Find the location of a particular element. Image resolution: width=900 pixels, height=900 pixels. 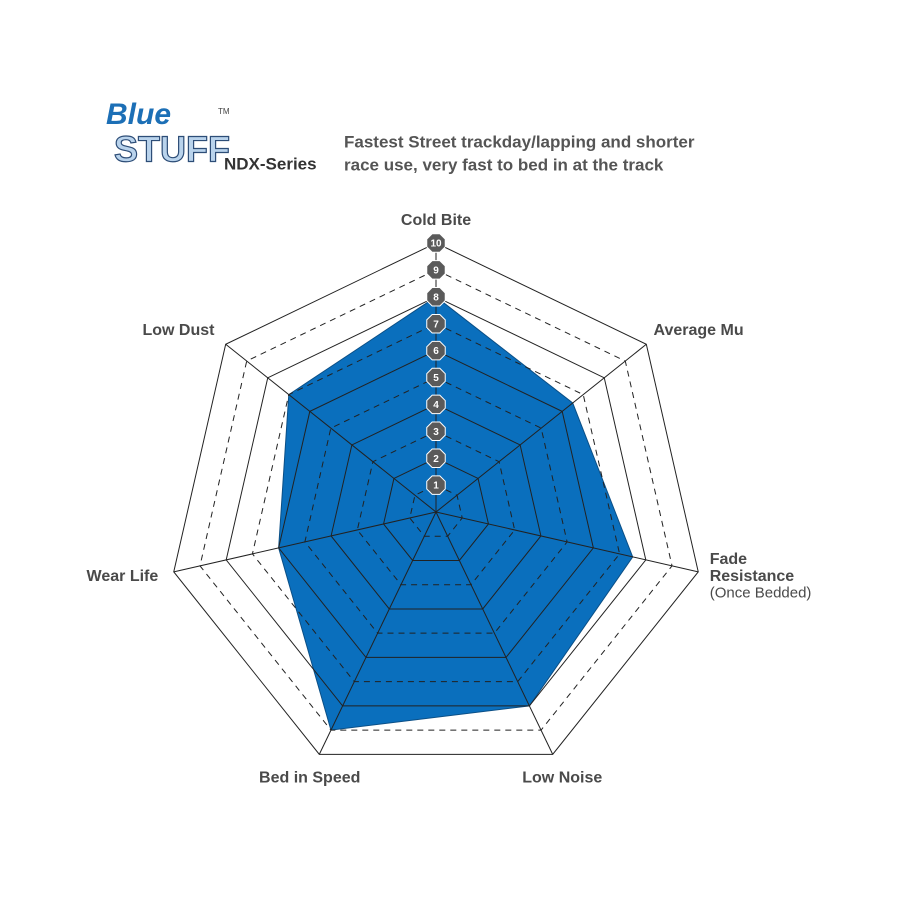

r-tick-label: 3 is located at coordinates (436, 432).